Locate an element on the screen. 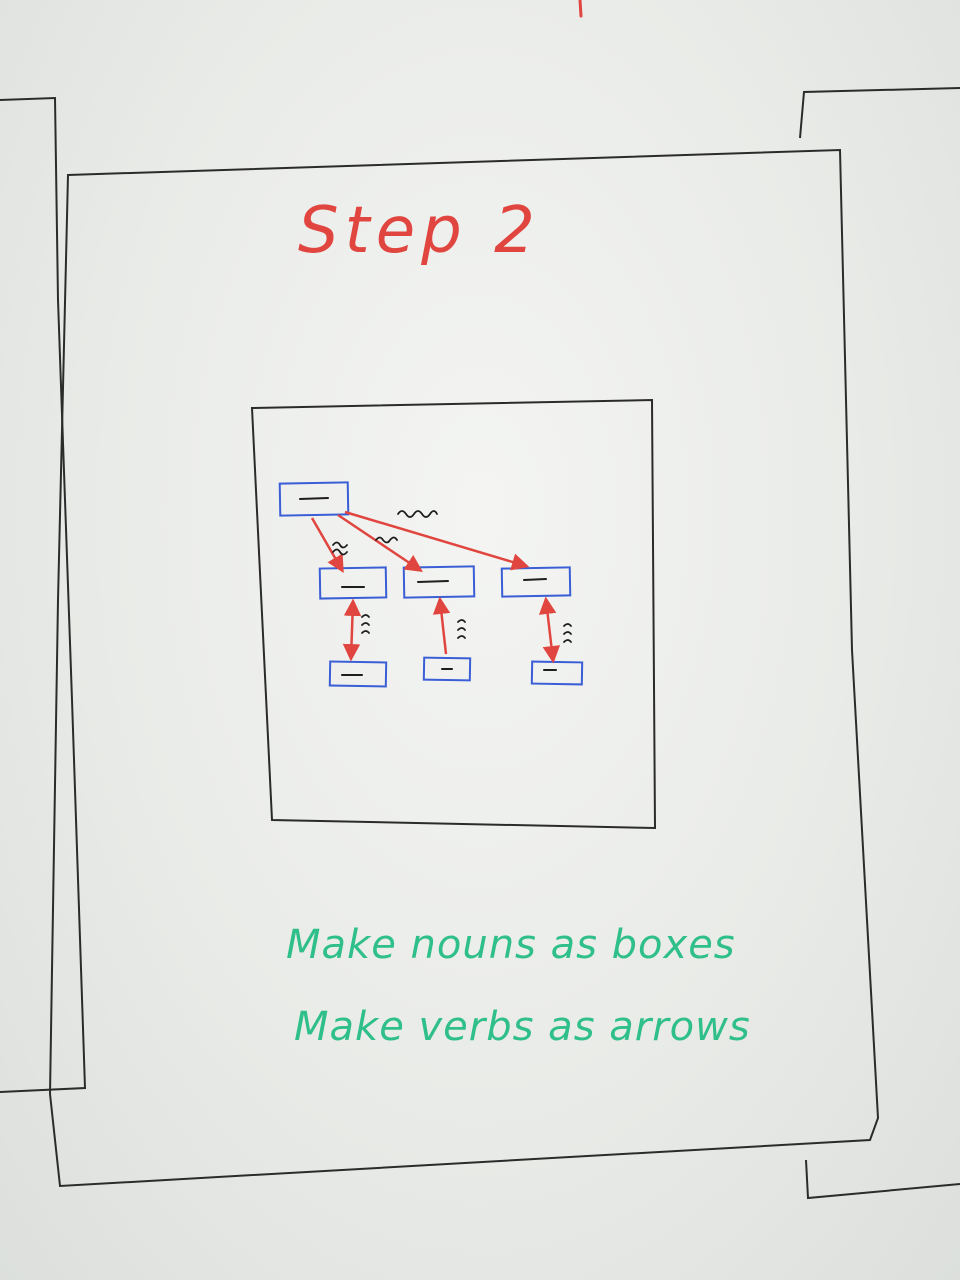 The width and height of the screenshot is (960, 1280). arrow-root-to-mid-left is located at coordinates (327, 545).